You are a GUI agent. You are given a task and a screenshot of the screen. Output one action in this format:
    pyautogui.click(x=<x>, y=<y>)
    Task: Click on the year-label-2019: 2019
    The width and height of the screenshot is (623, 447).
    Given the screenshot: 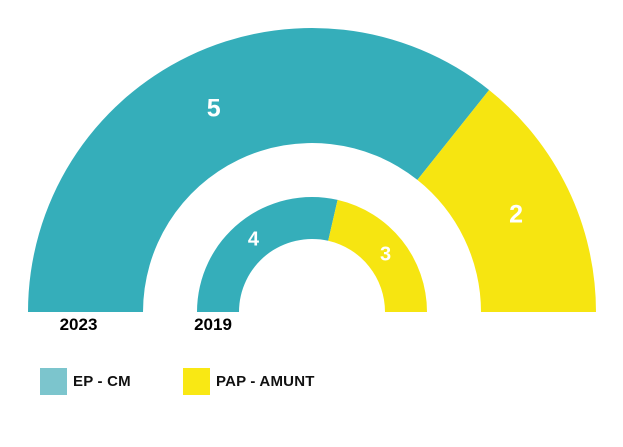 What is the action you would take?
    pyautogui.click(x=213, y=324)
    